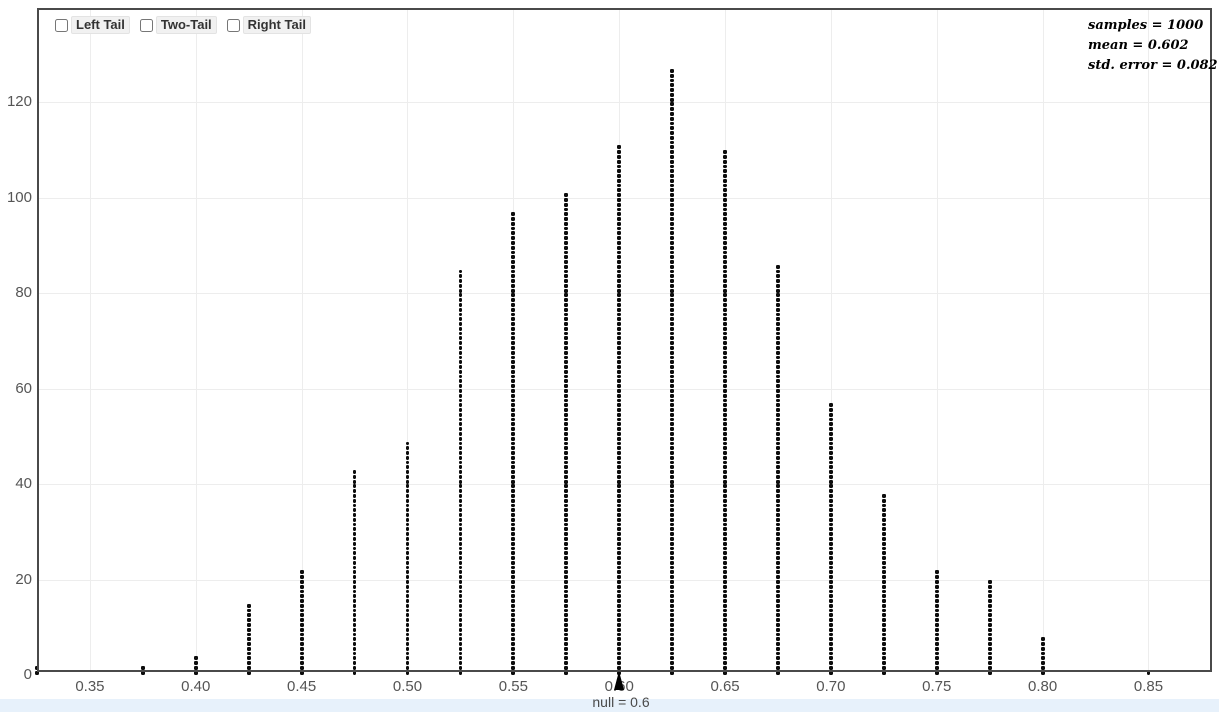 Image resolution: width=1219 pixels, height=712 pixels. What do you see at coordinates (100, 25) in the screenshot?
I see `left-tail-label: Left Tail` at bounding box center [100, 25].